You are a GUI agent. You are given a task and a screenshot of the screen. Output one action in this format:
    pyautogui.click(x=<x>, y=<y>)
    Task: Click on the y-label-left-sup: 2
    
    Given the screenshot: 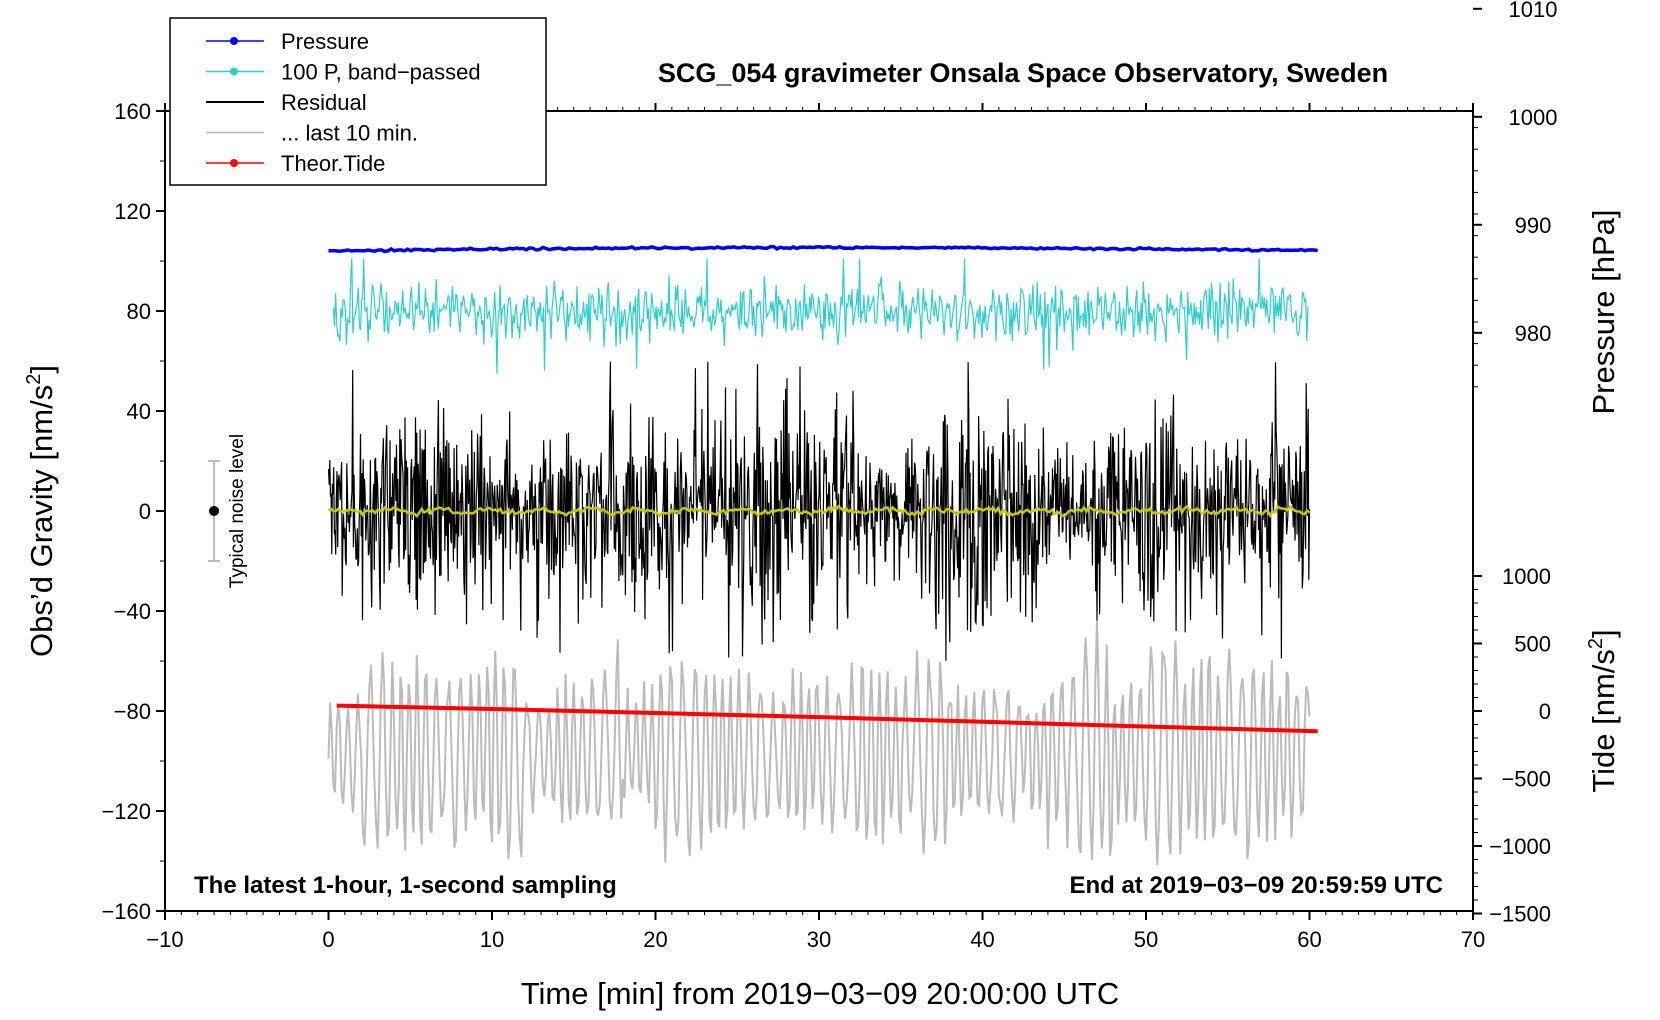 What is the action you would take?
    pyautogui.click(x=34, y=379)
    